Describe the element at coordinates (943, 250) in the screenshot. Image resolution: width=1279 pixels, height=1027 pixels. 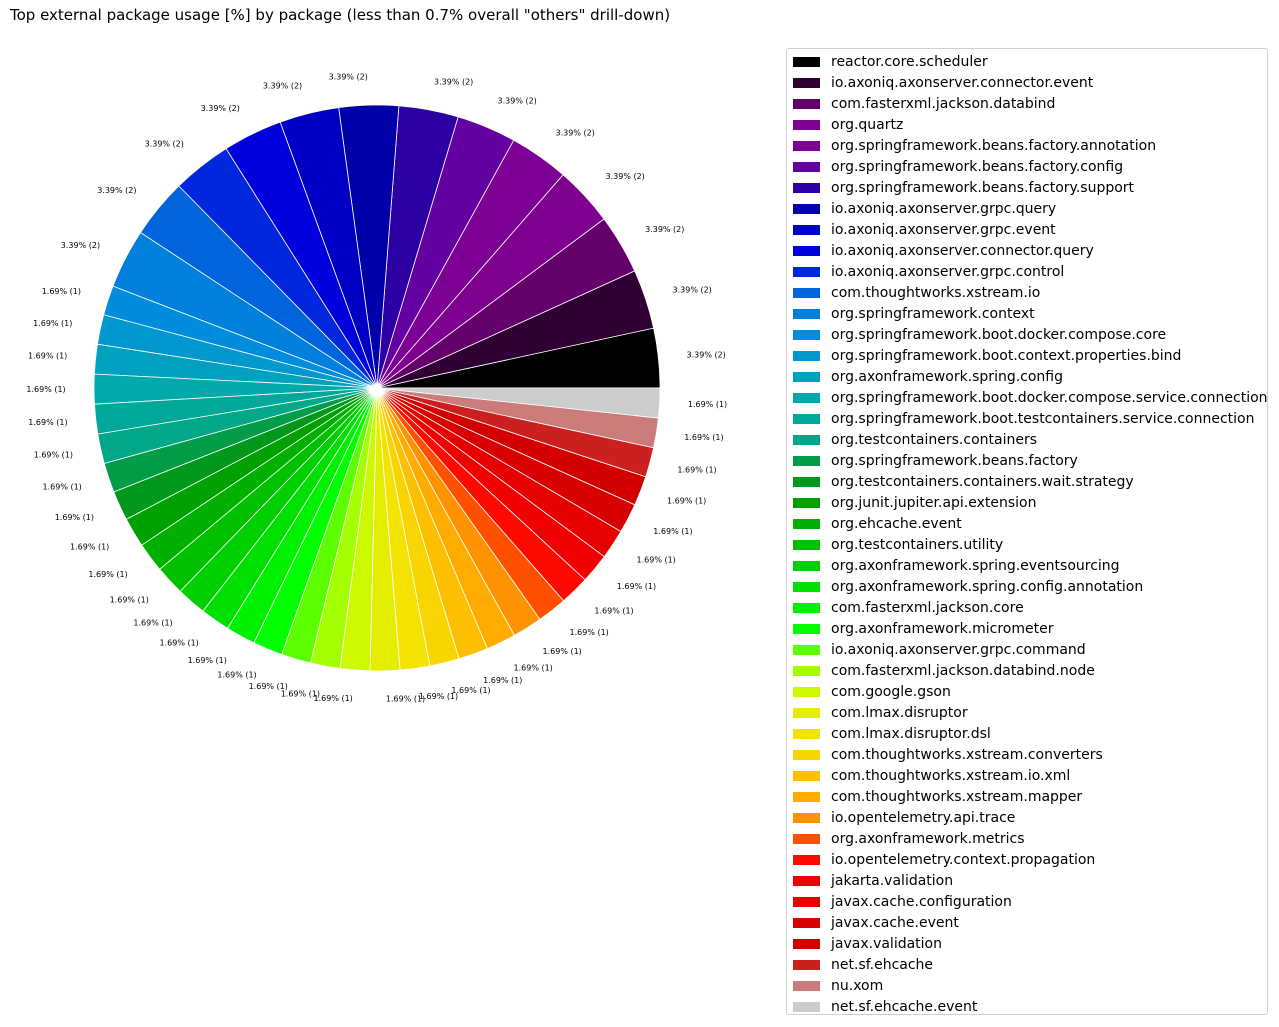
I see `legend-item: io.axoniq.axonserver.connector.query` at that location.